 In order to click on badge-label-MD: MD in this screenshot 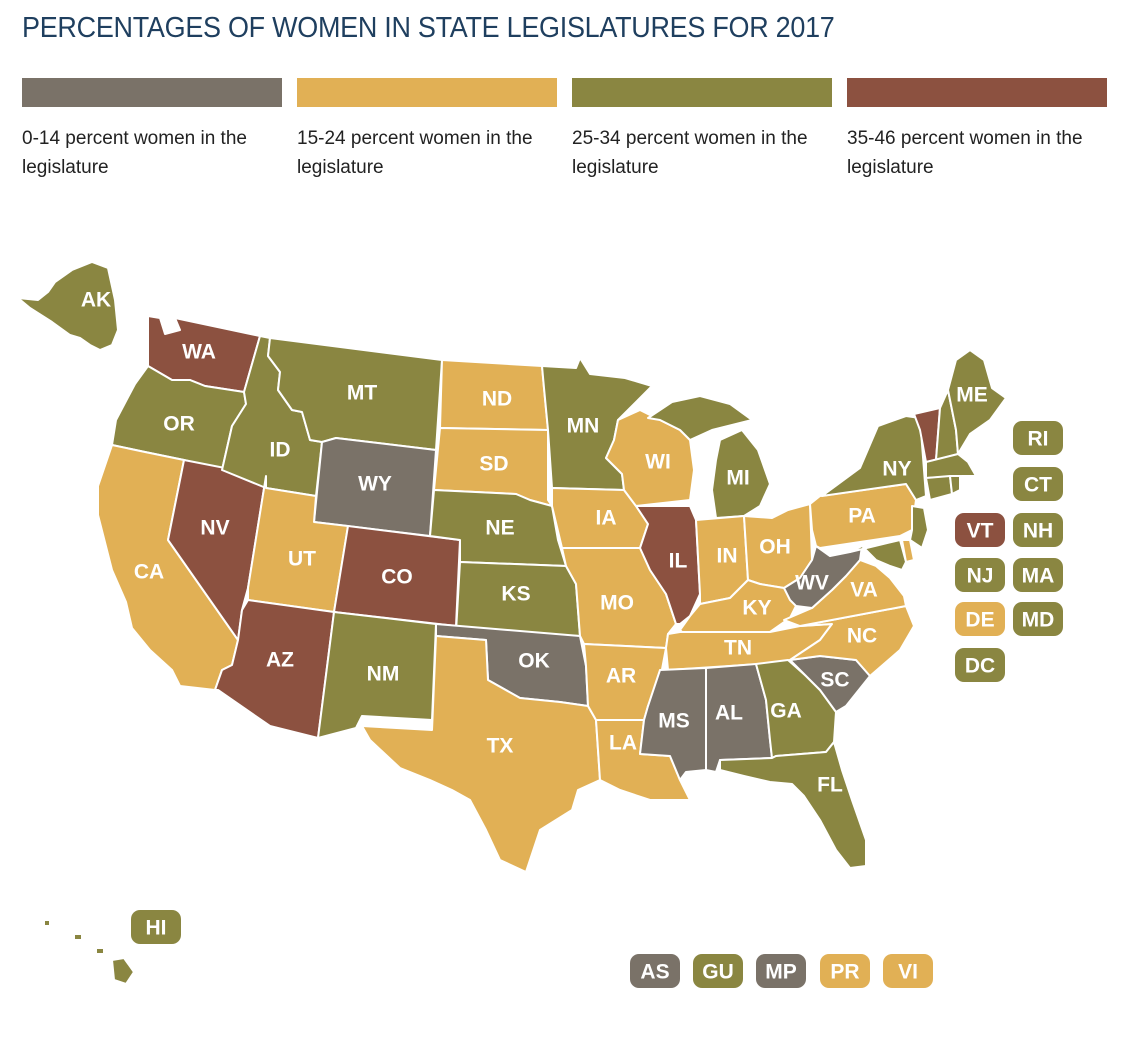, I will do `click(1038, 620)`.